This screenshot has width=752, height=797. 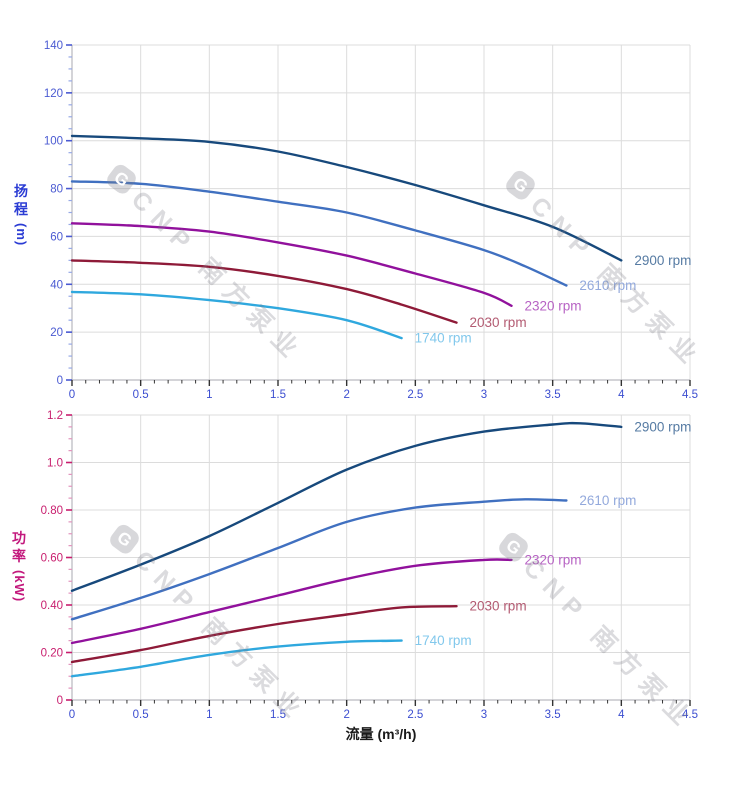 I want to click on y-tick-label: 40, so click(x=56, y=285).